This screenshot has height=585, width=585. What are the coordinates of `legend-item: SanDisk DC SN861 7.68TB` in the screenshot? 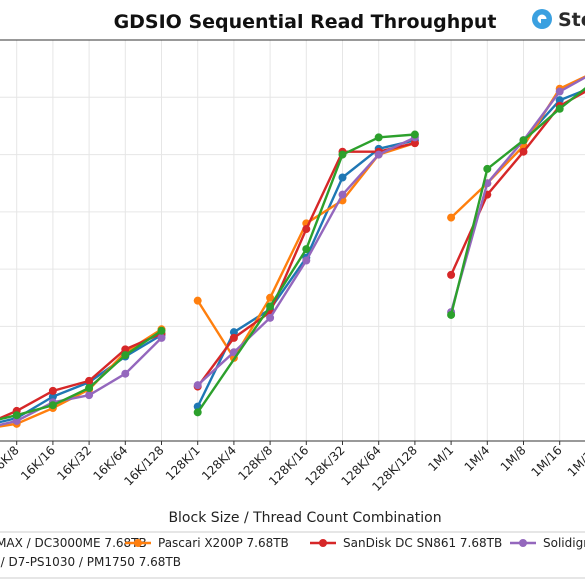 It's located at (406, 543).